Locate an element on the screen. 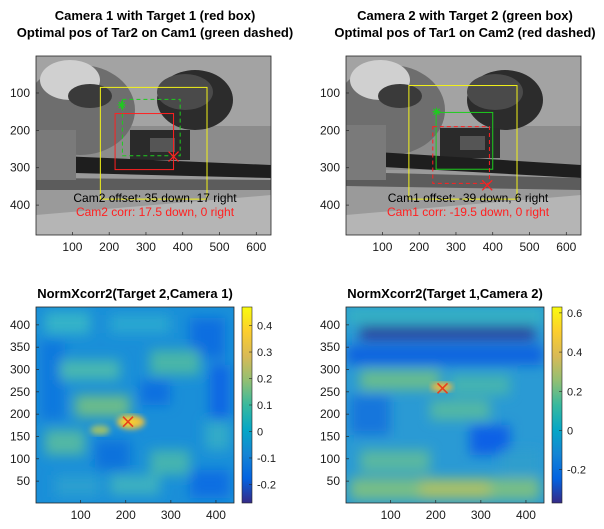  xcorr-2-colorbar is located at coordinates (557, 405).